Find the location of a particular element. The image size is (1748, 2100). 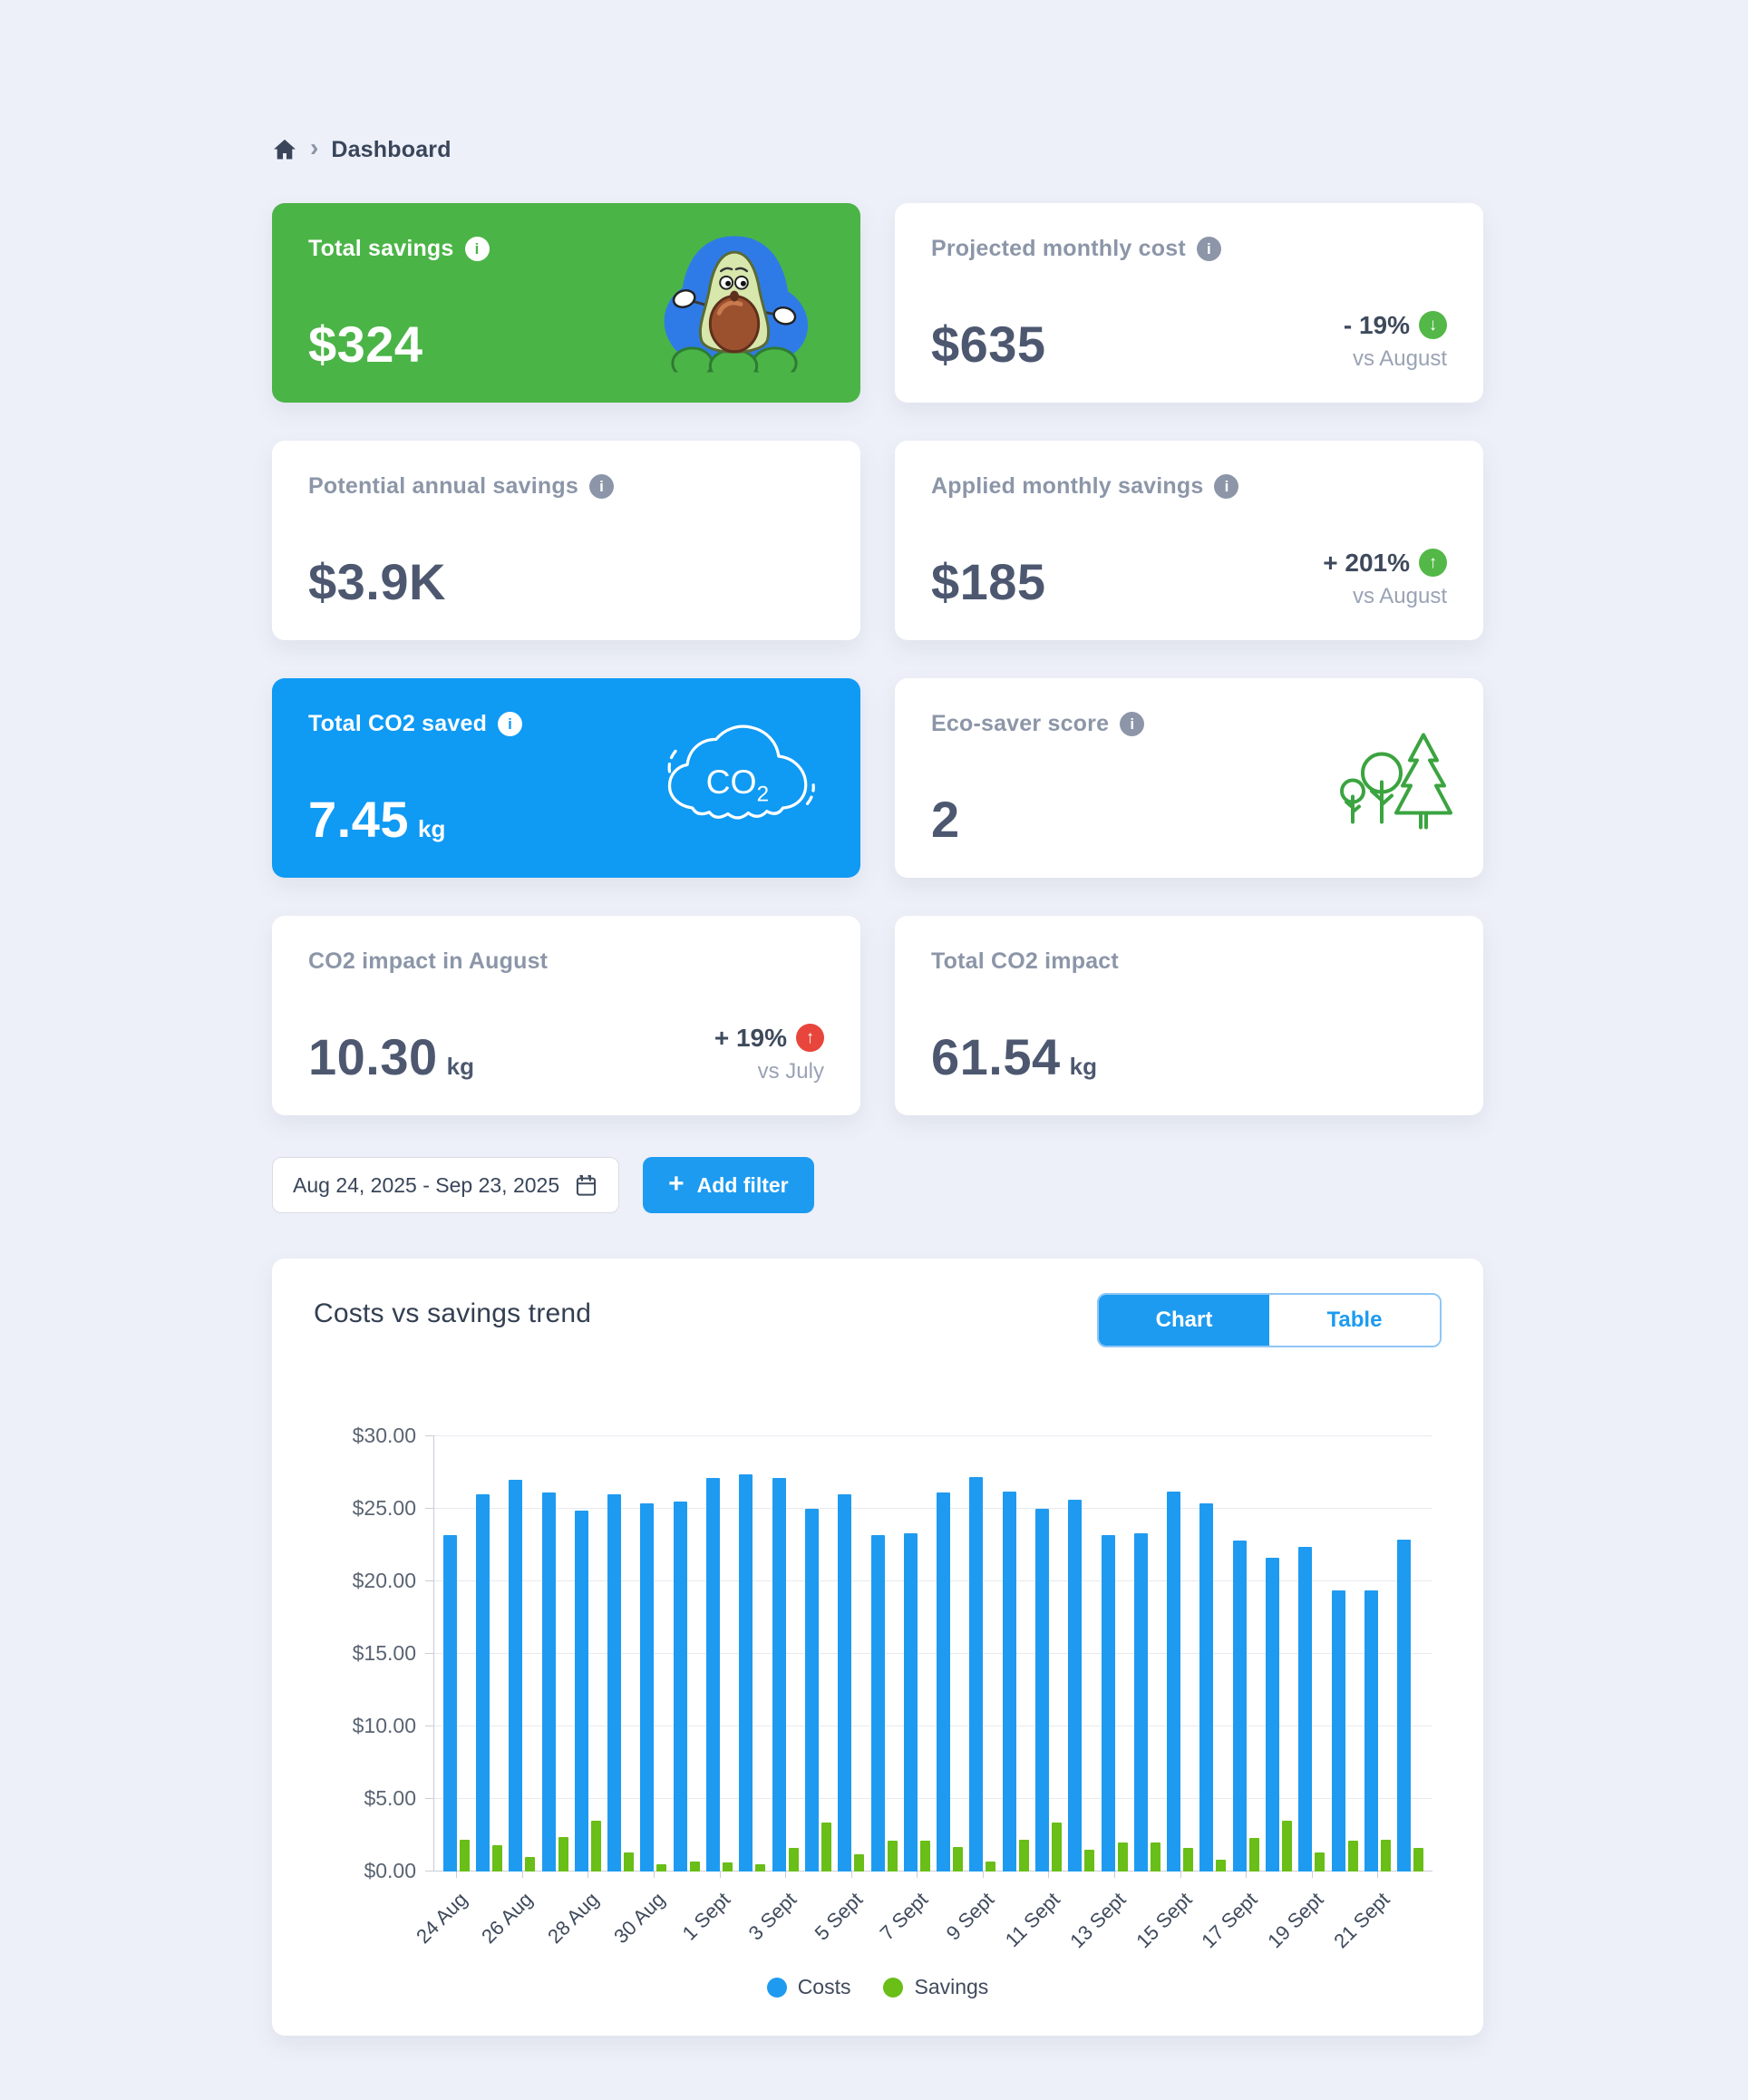

card-label: Total CO2 impact is located at coordinates (1025, 961).